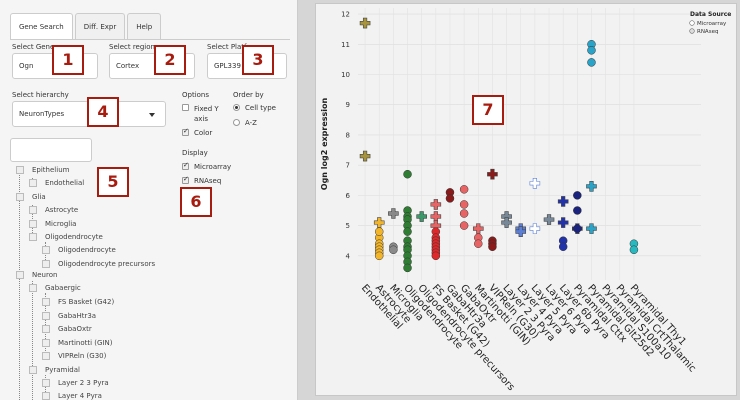 This screenshot has height=400, width=740. What do you see at coordinates (75, 383) in the screenshot?
I see `tree-item-layer23: Layer 2 3 Pyra` at bounding box center [75, 383].